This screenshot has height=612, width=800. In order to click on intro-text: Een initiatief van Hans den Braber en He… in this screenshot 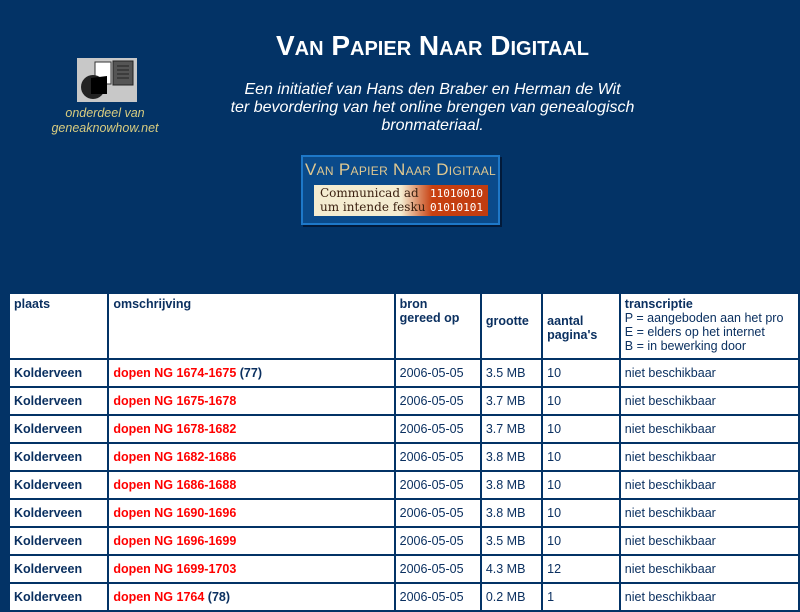, I will do `click(432, 107)`.